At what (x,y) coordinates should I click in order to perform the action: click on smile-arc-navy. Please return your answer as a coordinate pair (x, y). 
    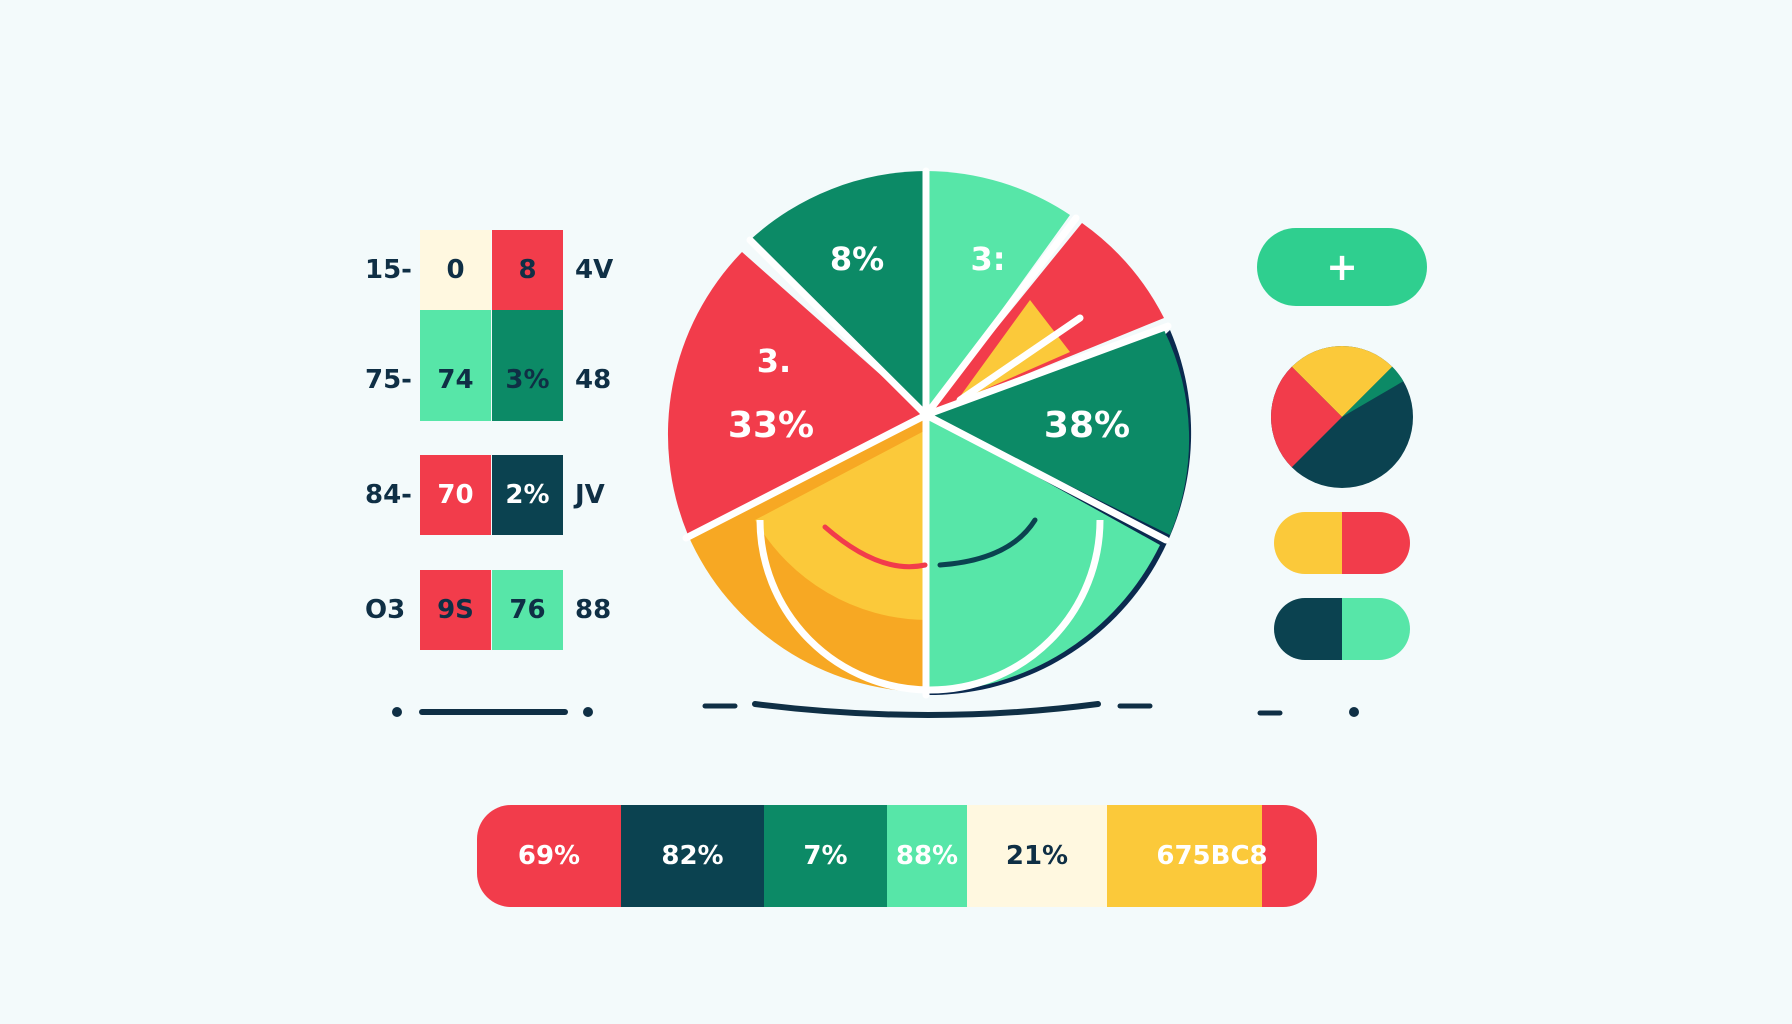
    Looking at the image, I should click on (987, 542).